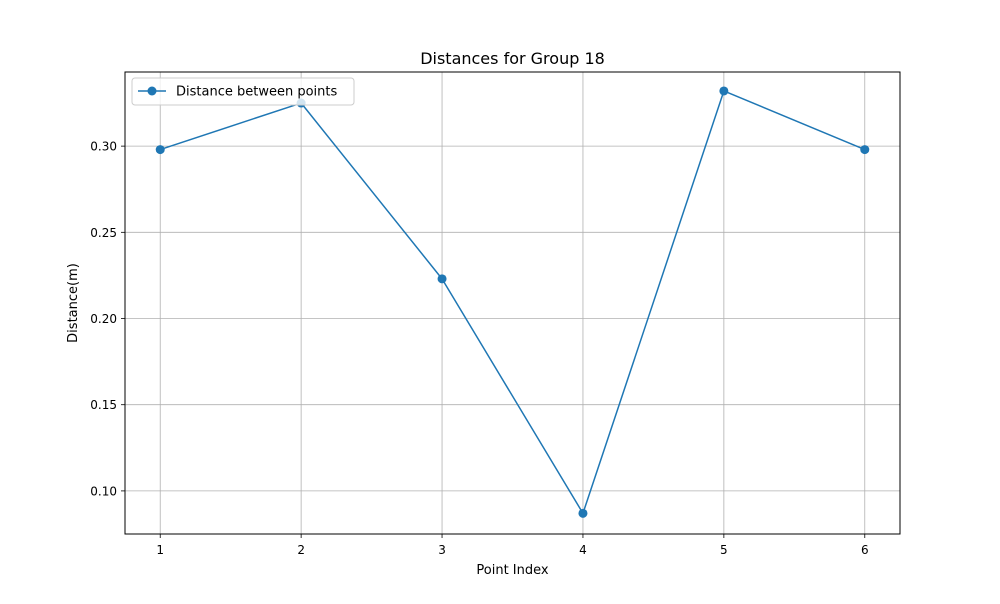  I want to click on x-tick-label: 5, so click(724, 550).